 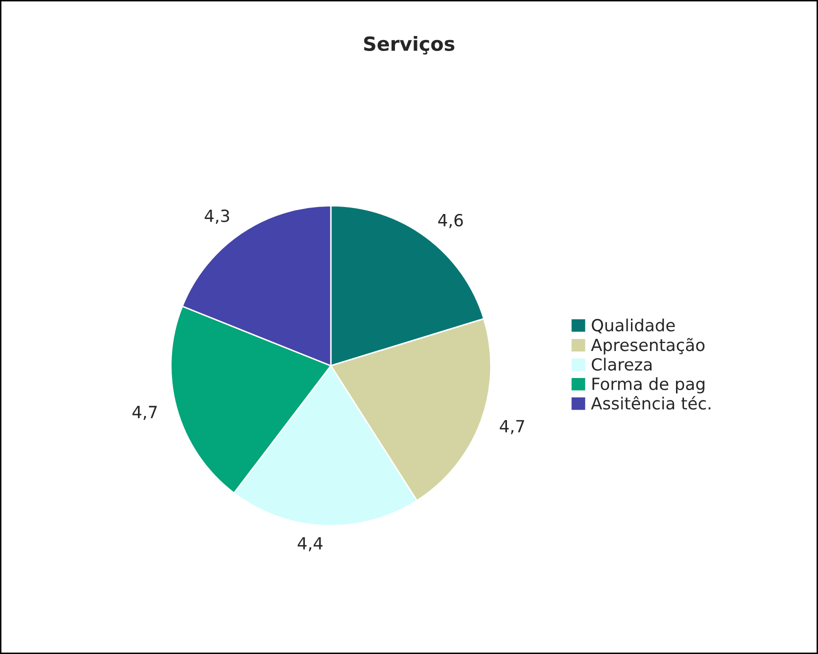 What do you see at coordinates (633, 326) in the screenshot?
I see `legend-label: Qualidade` at bounding box center [633, 326].